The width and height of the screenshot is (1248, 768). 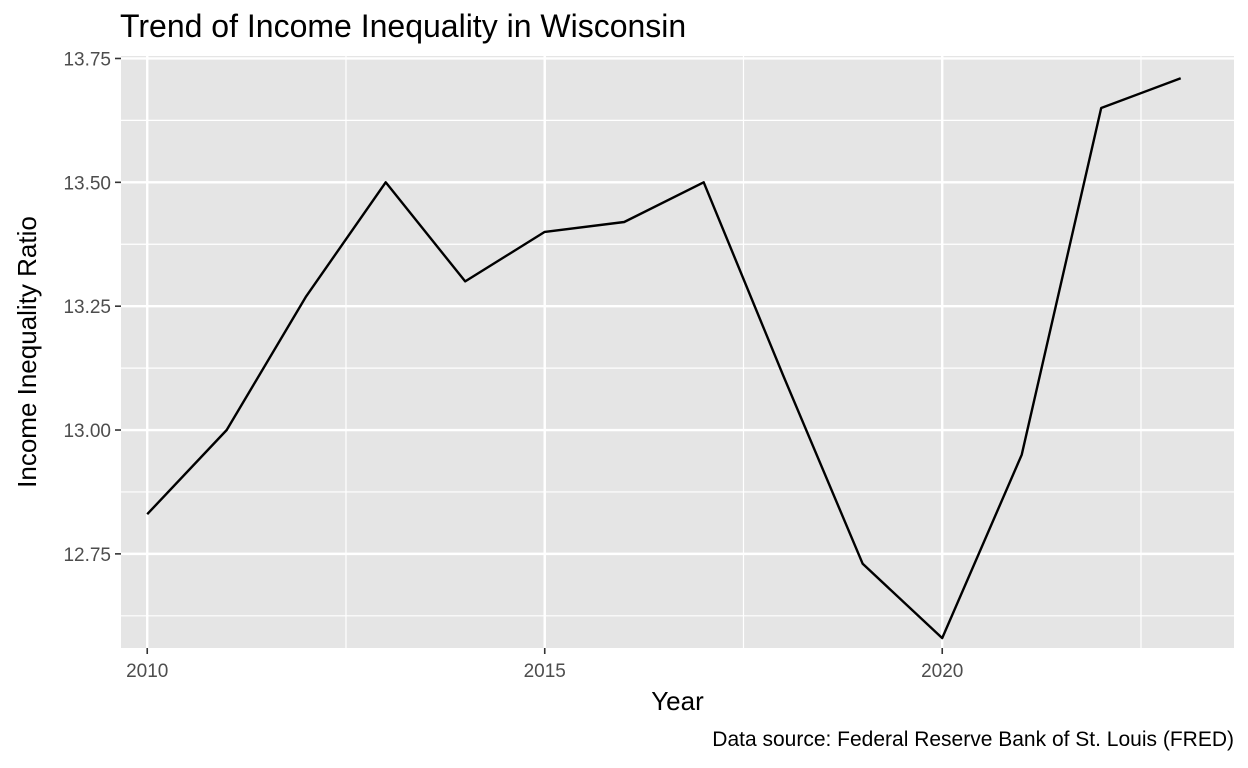 I want to click on y-tick-label: 13.25, so click(x=87, y=307).